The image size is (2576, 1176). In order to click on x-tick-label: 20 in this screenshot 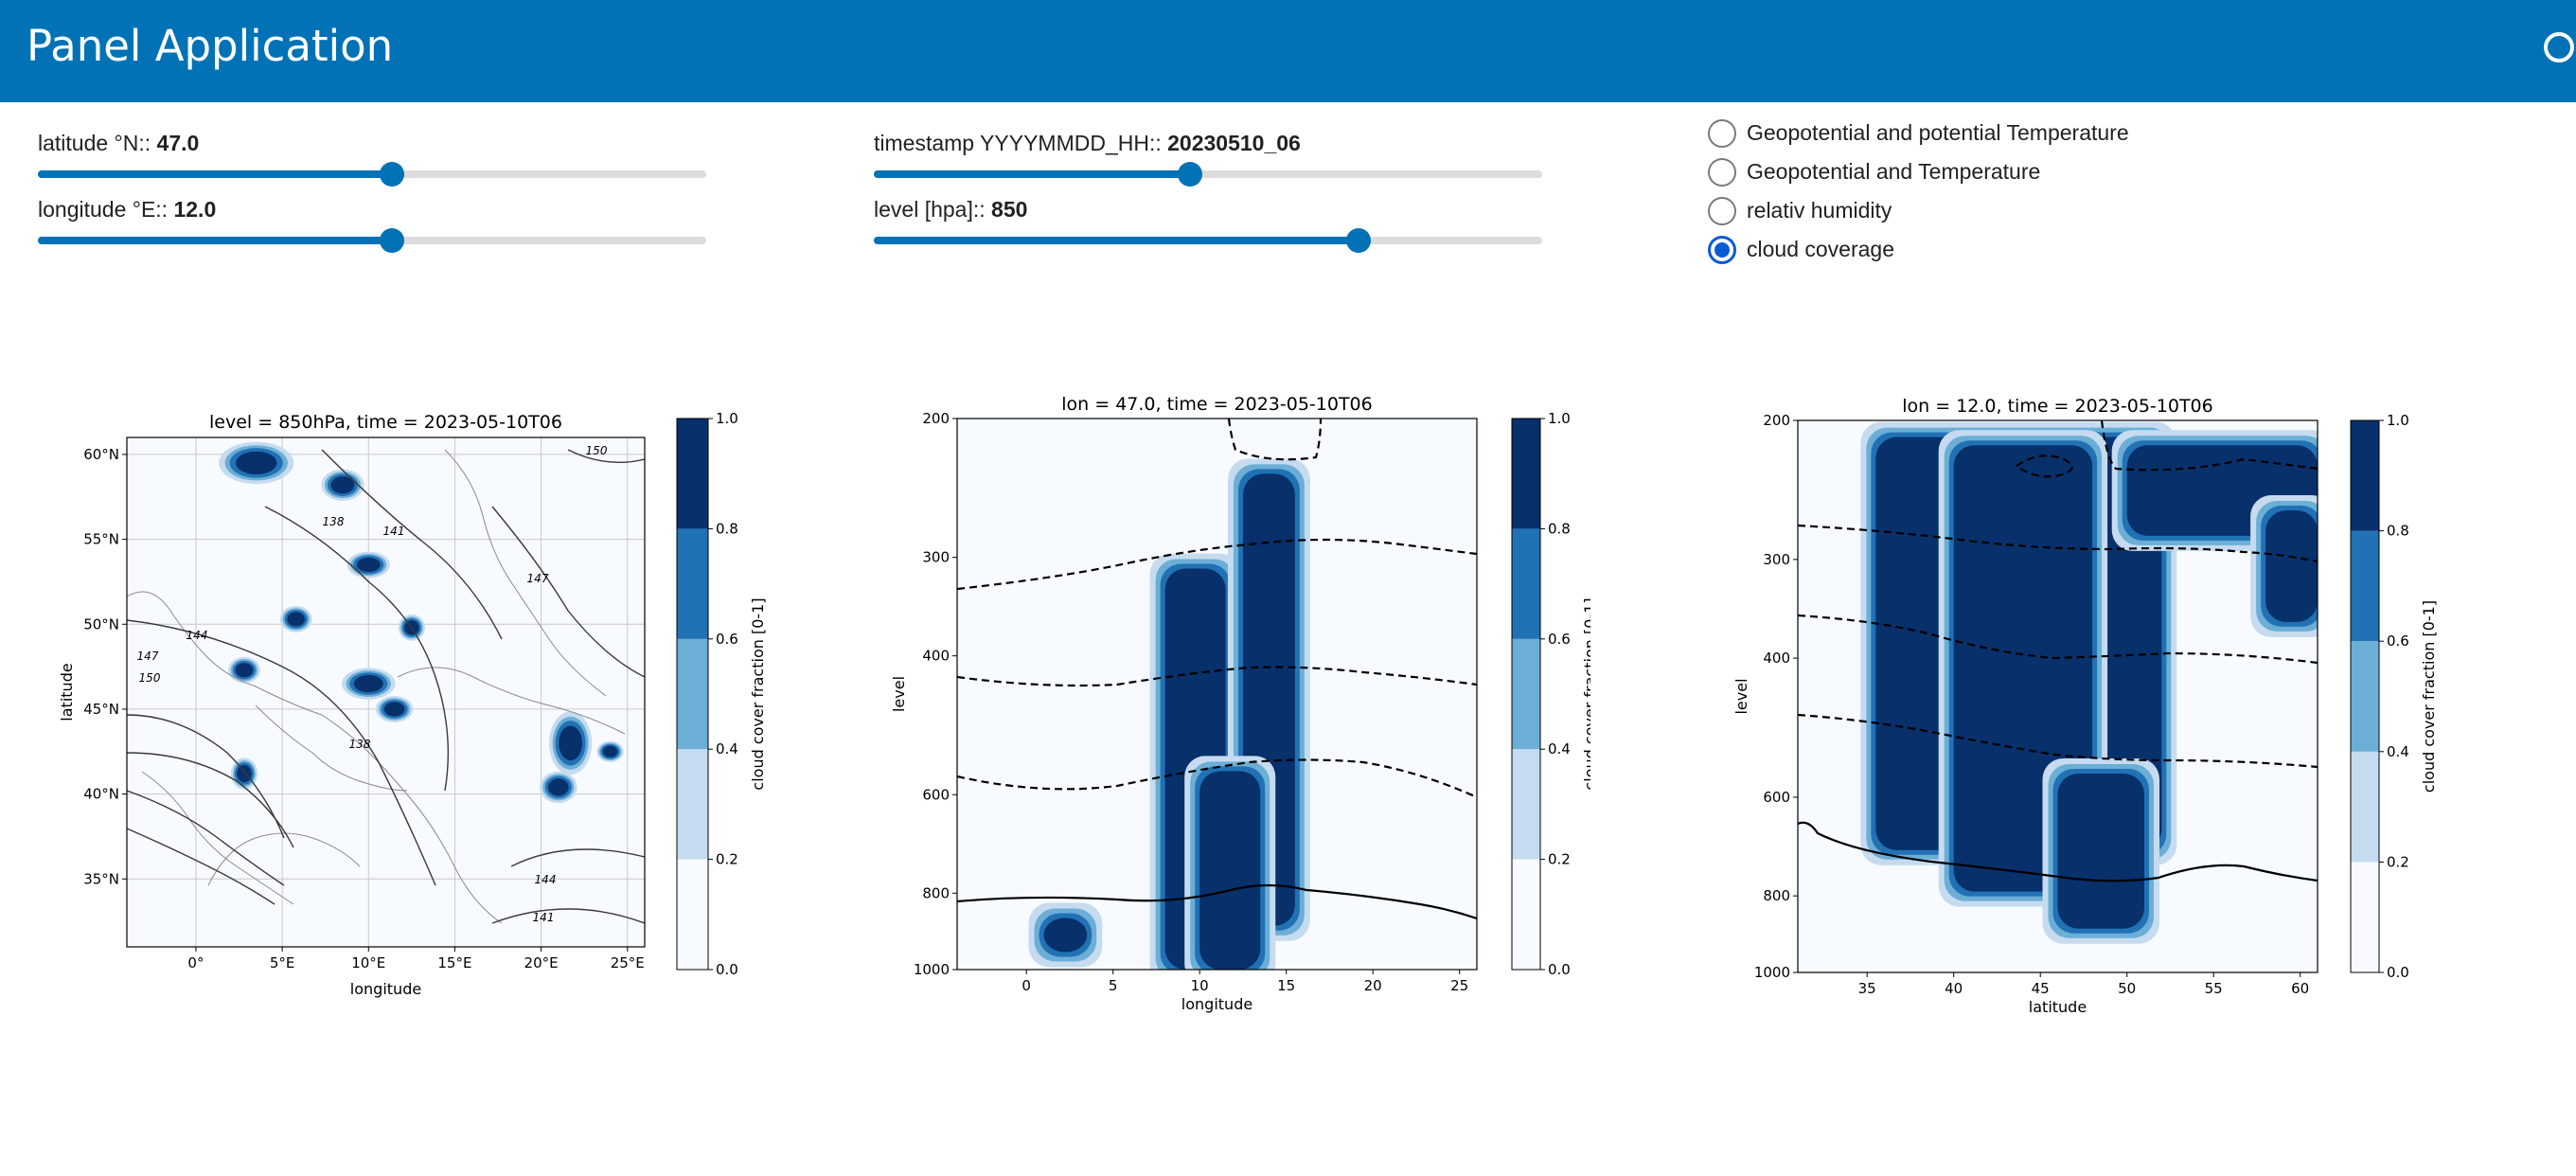, I will do `click(1373, 985)`.